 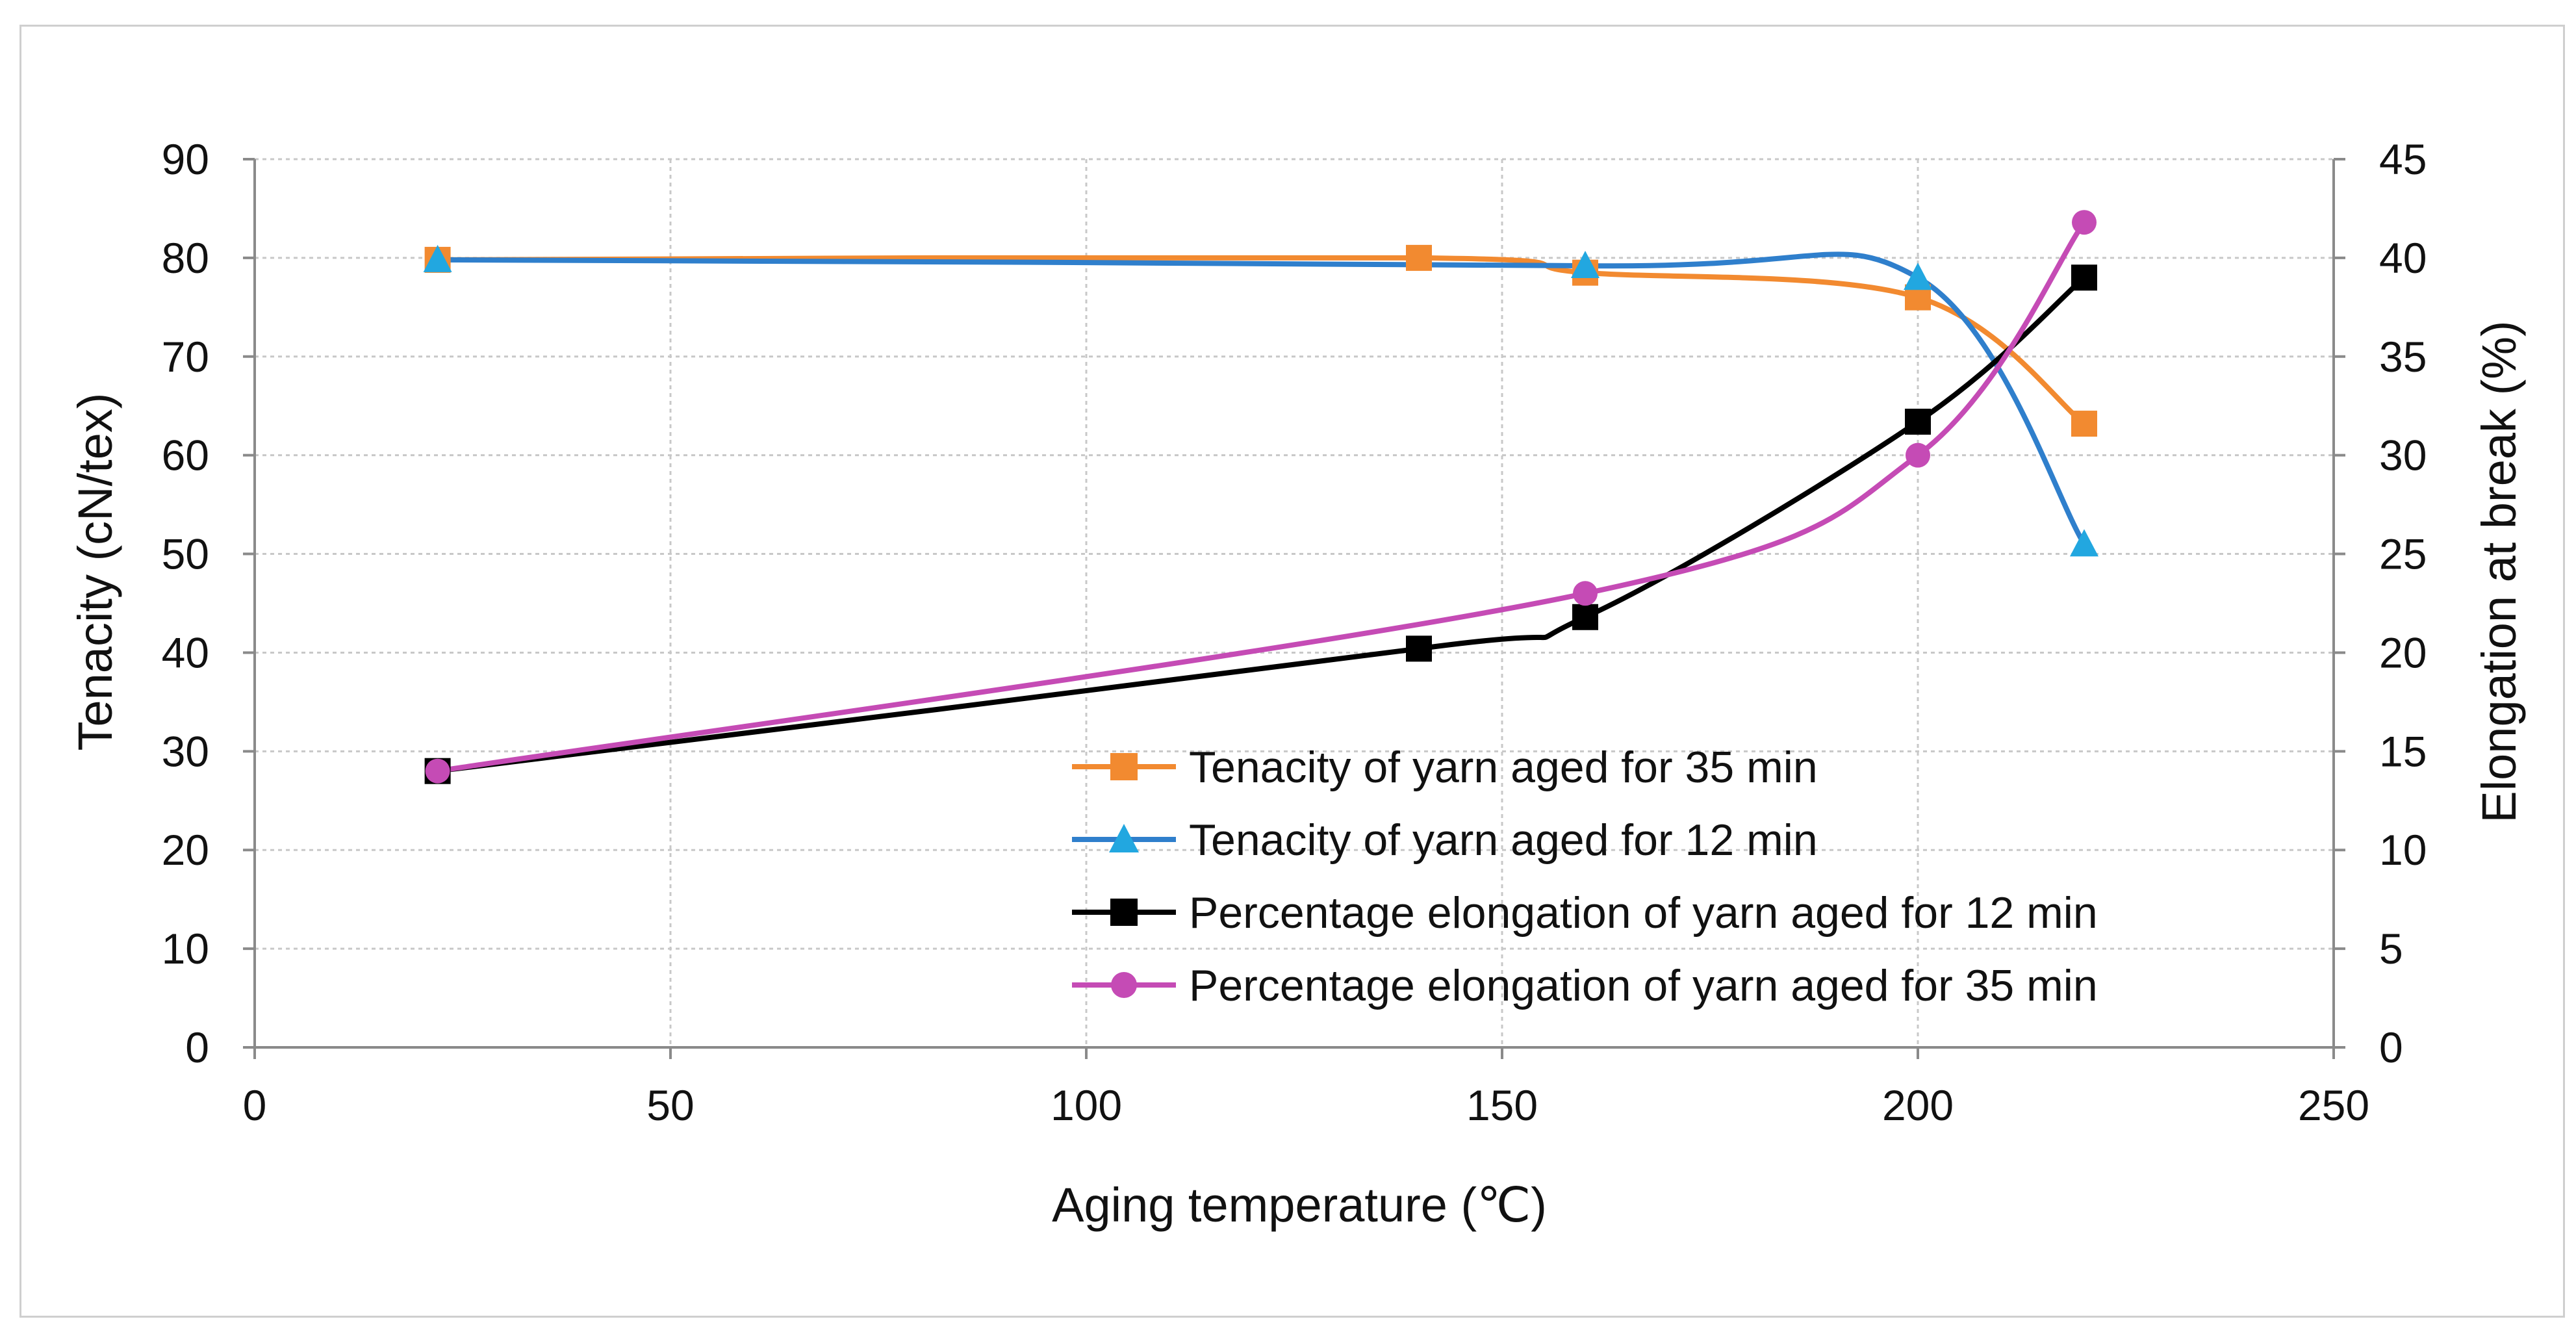 What do you see at coordinates (1918, 1105) in the screenshot?
I see `x-tick-label: 200` at bounding box center [1918, 1105].